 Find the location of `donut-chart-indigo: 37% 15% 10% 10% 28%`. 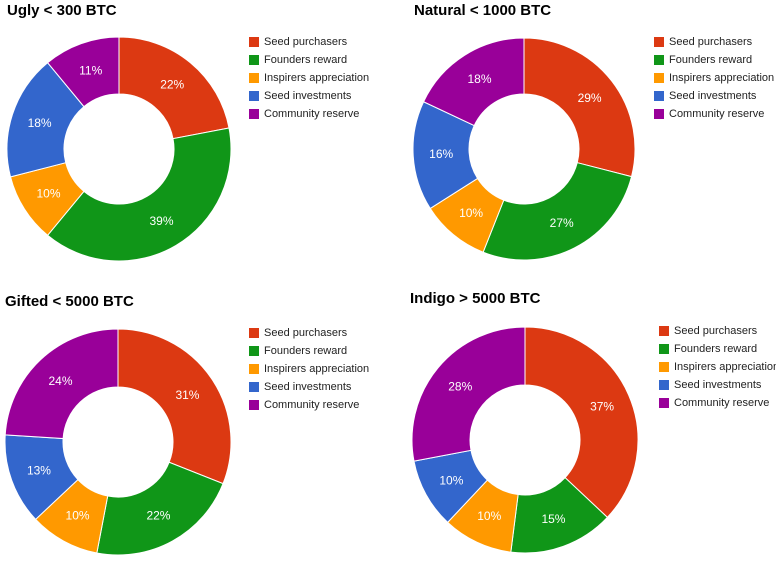

donut-chart-indigo: 37% 15% 10% 10% 28% is located at coordinates (525, 440).